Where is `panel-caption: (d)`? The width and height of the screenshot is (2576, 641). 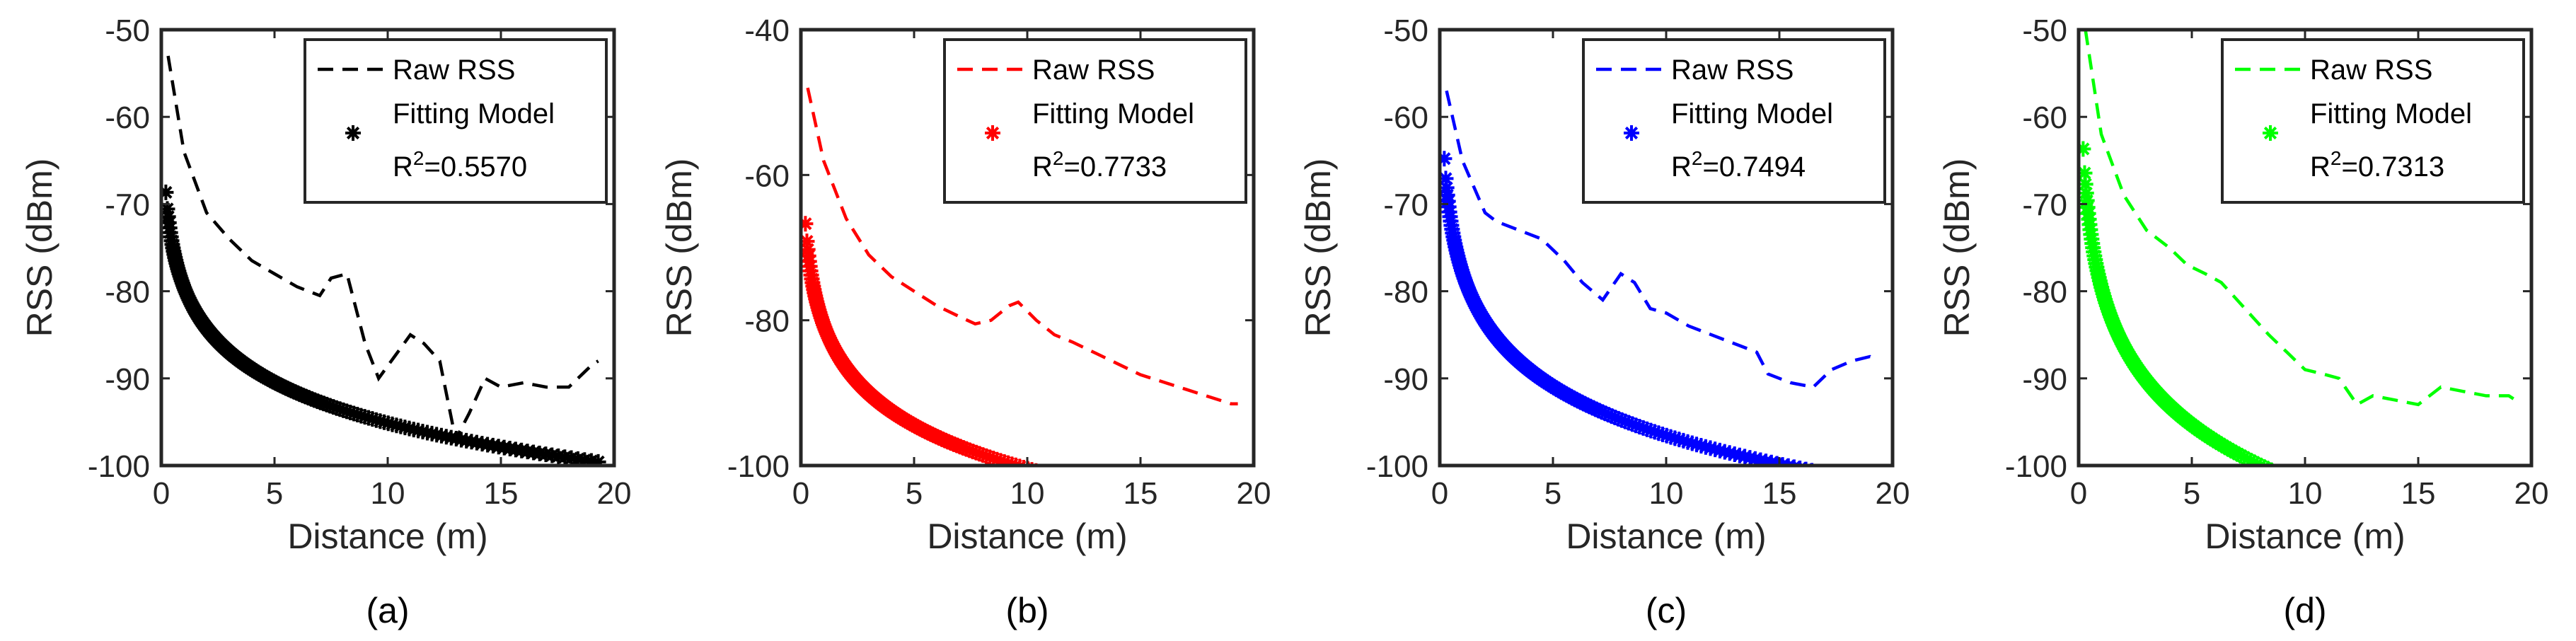
panel-caption: (d) is located at coordinates (2304, 610).